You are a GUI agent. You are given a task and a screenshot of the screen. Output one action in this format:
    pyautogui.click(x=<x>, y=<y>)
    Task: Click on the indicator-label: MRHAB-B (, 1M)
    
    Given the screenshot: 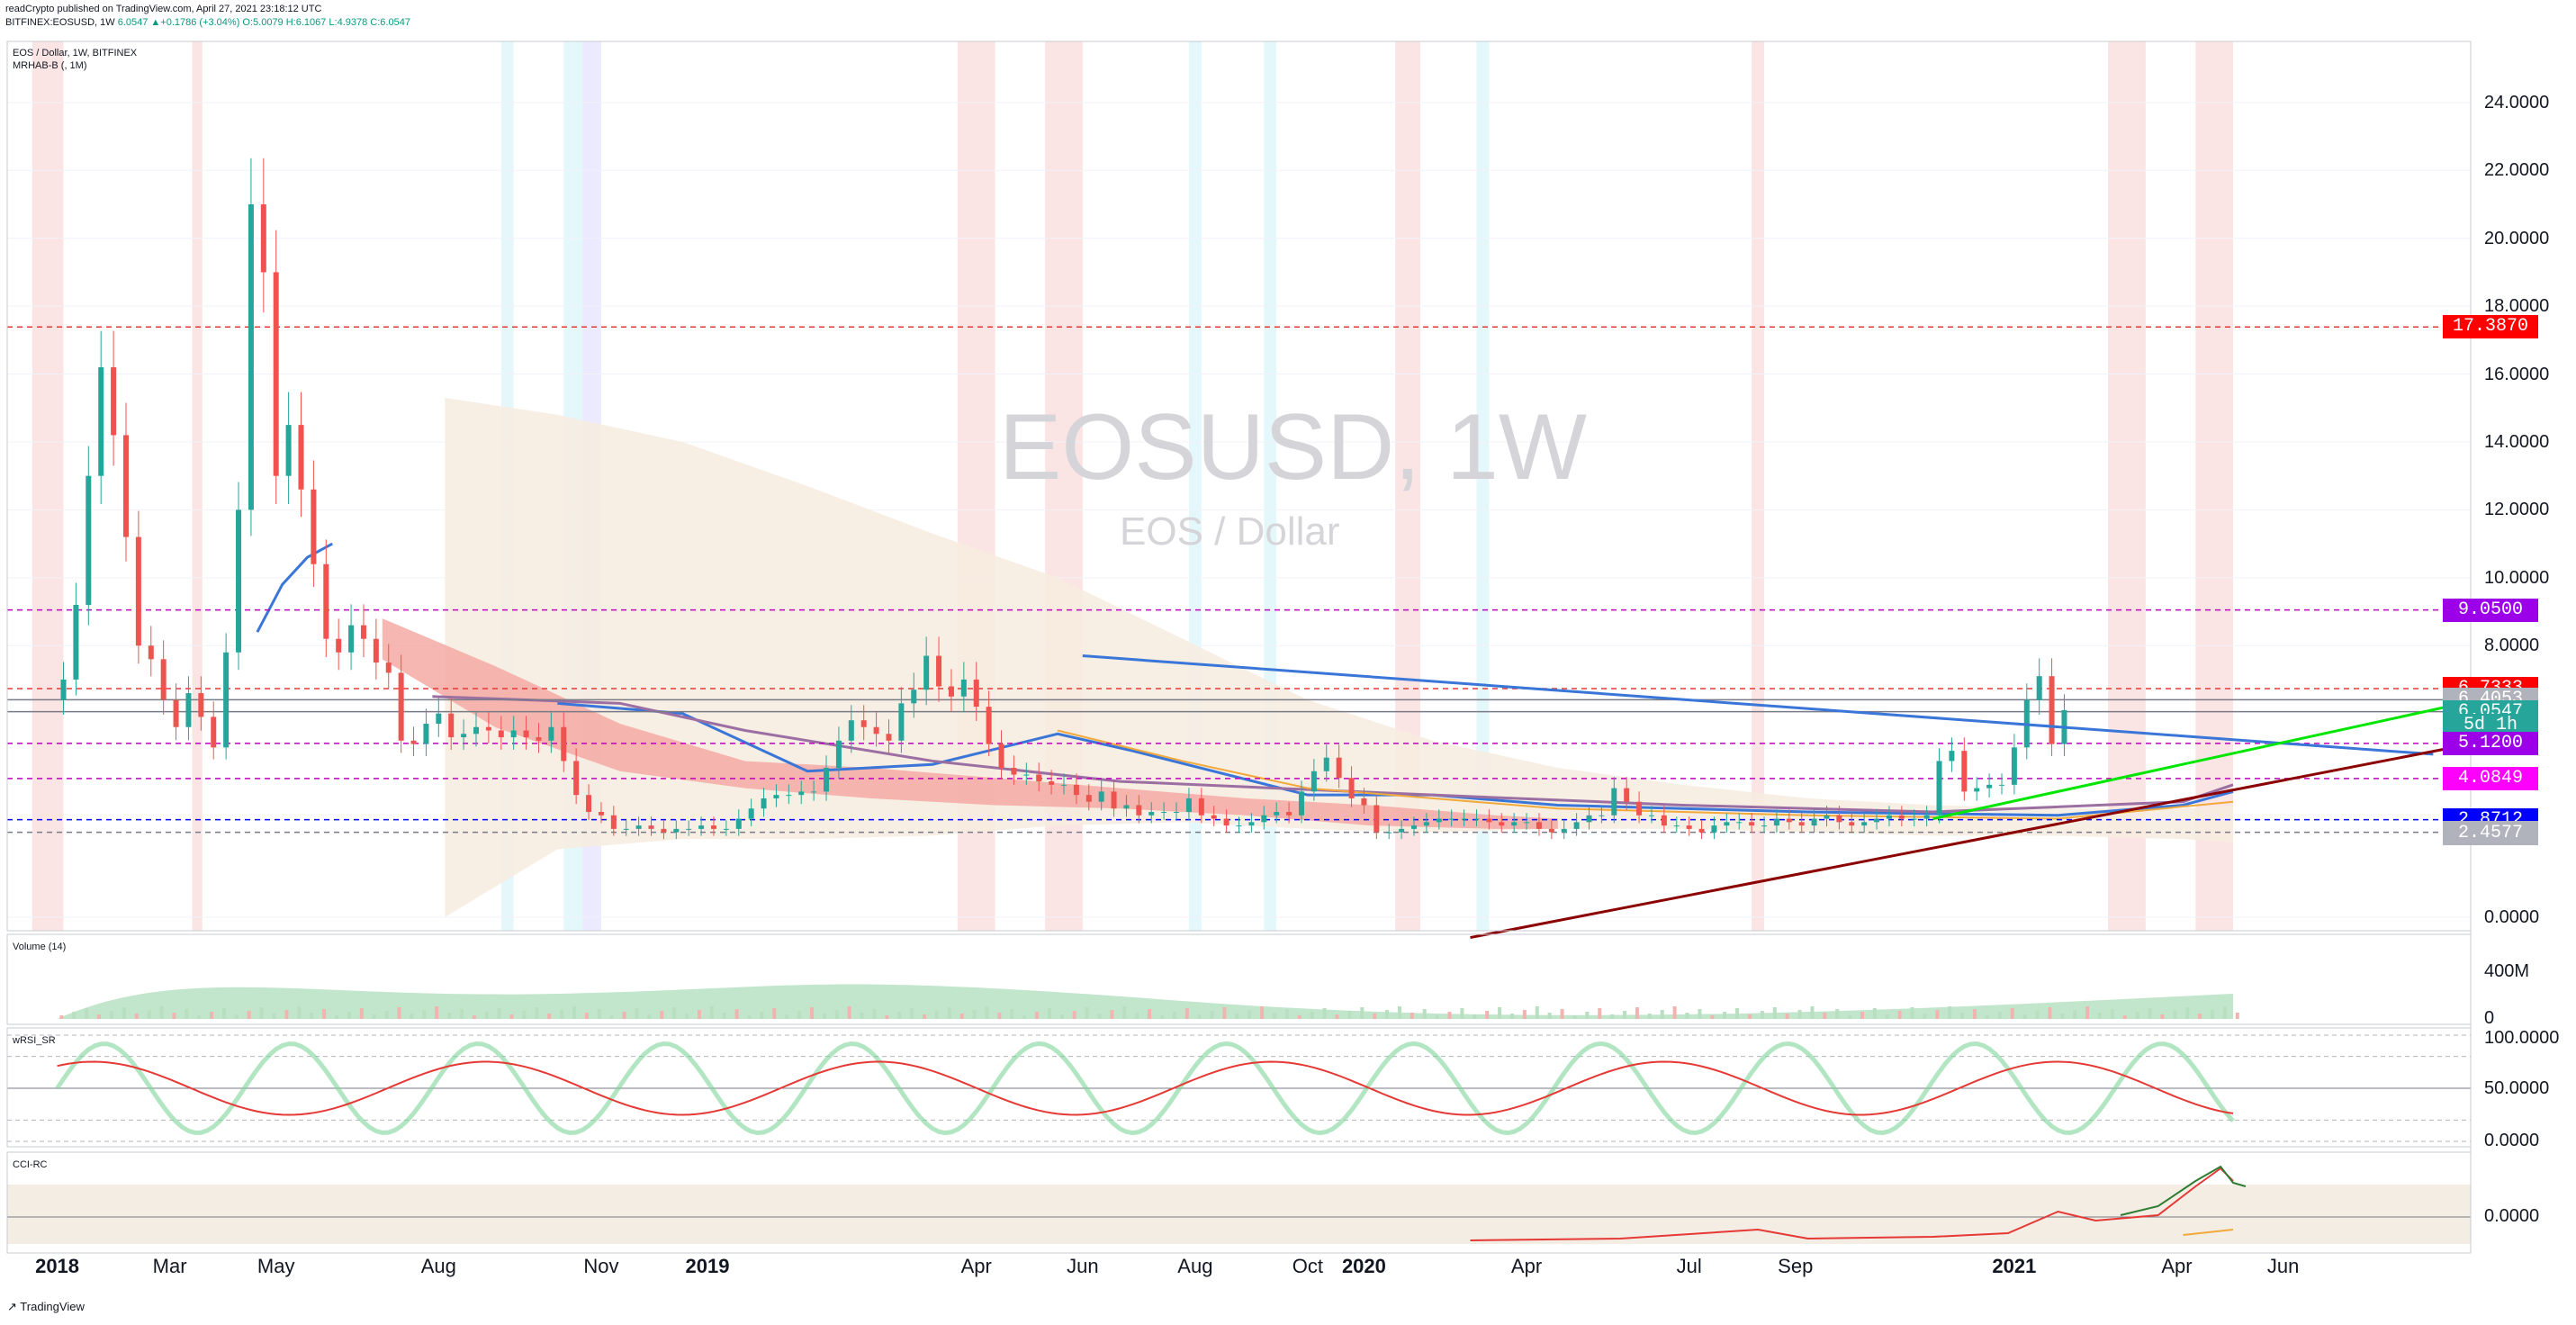 What is the action you would take?
    pyautogui.click(x=50, y=65)
    